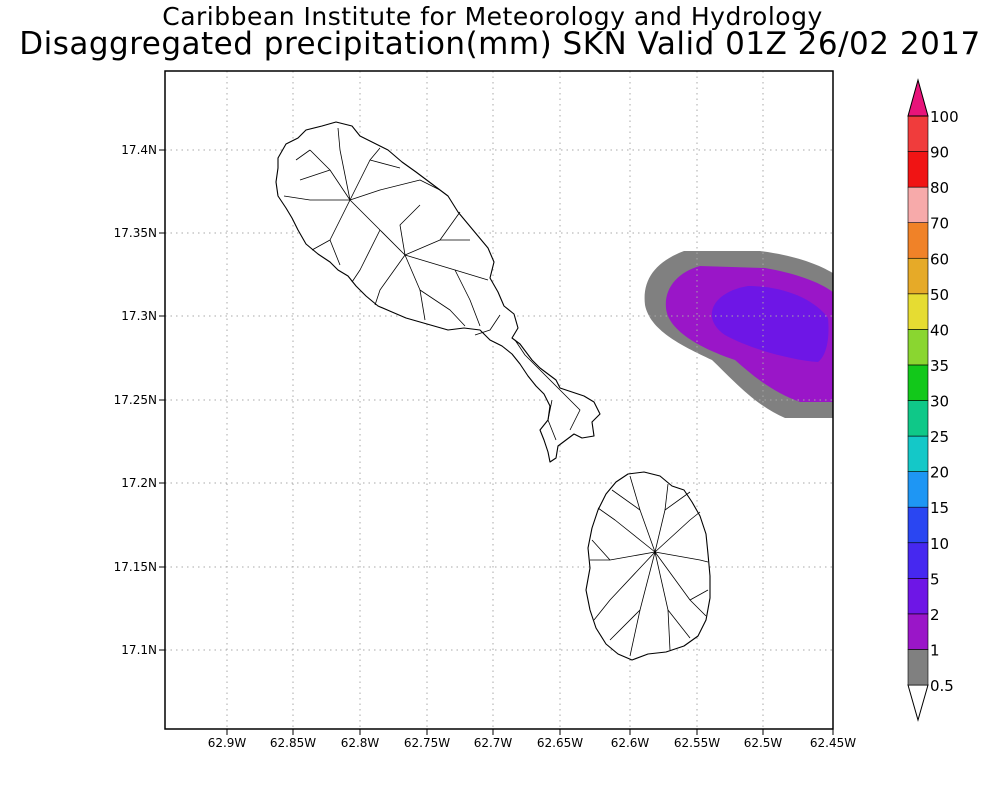 This screenshot has width=1000, height=800. What do you see at coordinates (939, 544) in the screenshot?
I see `colorbar-label: 10` at bounding box center [939, 544].